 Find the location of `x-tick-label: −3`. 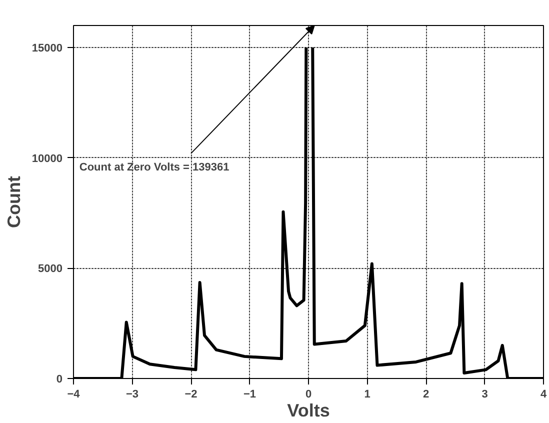

x-tick-label: −3 is located at coordinates (132, 394).